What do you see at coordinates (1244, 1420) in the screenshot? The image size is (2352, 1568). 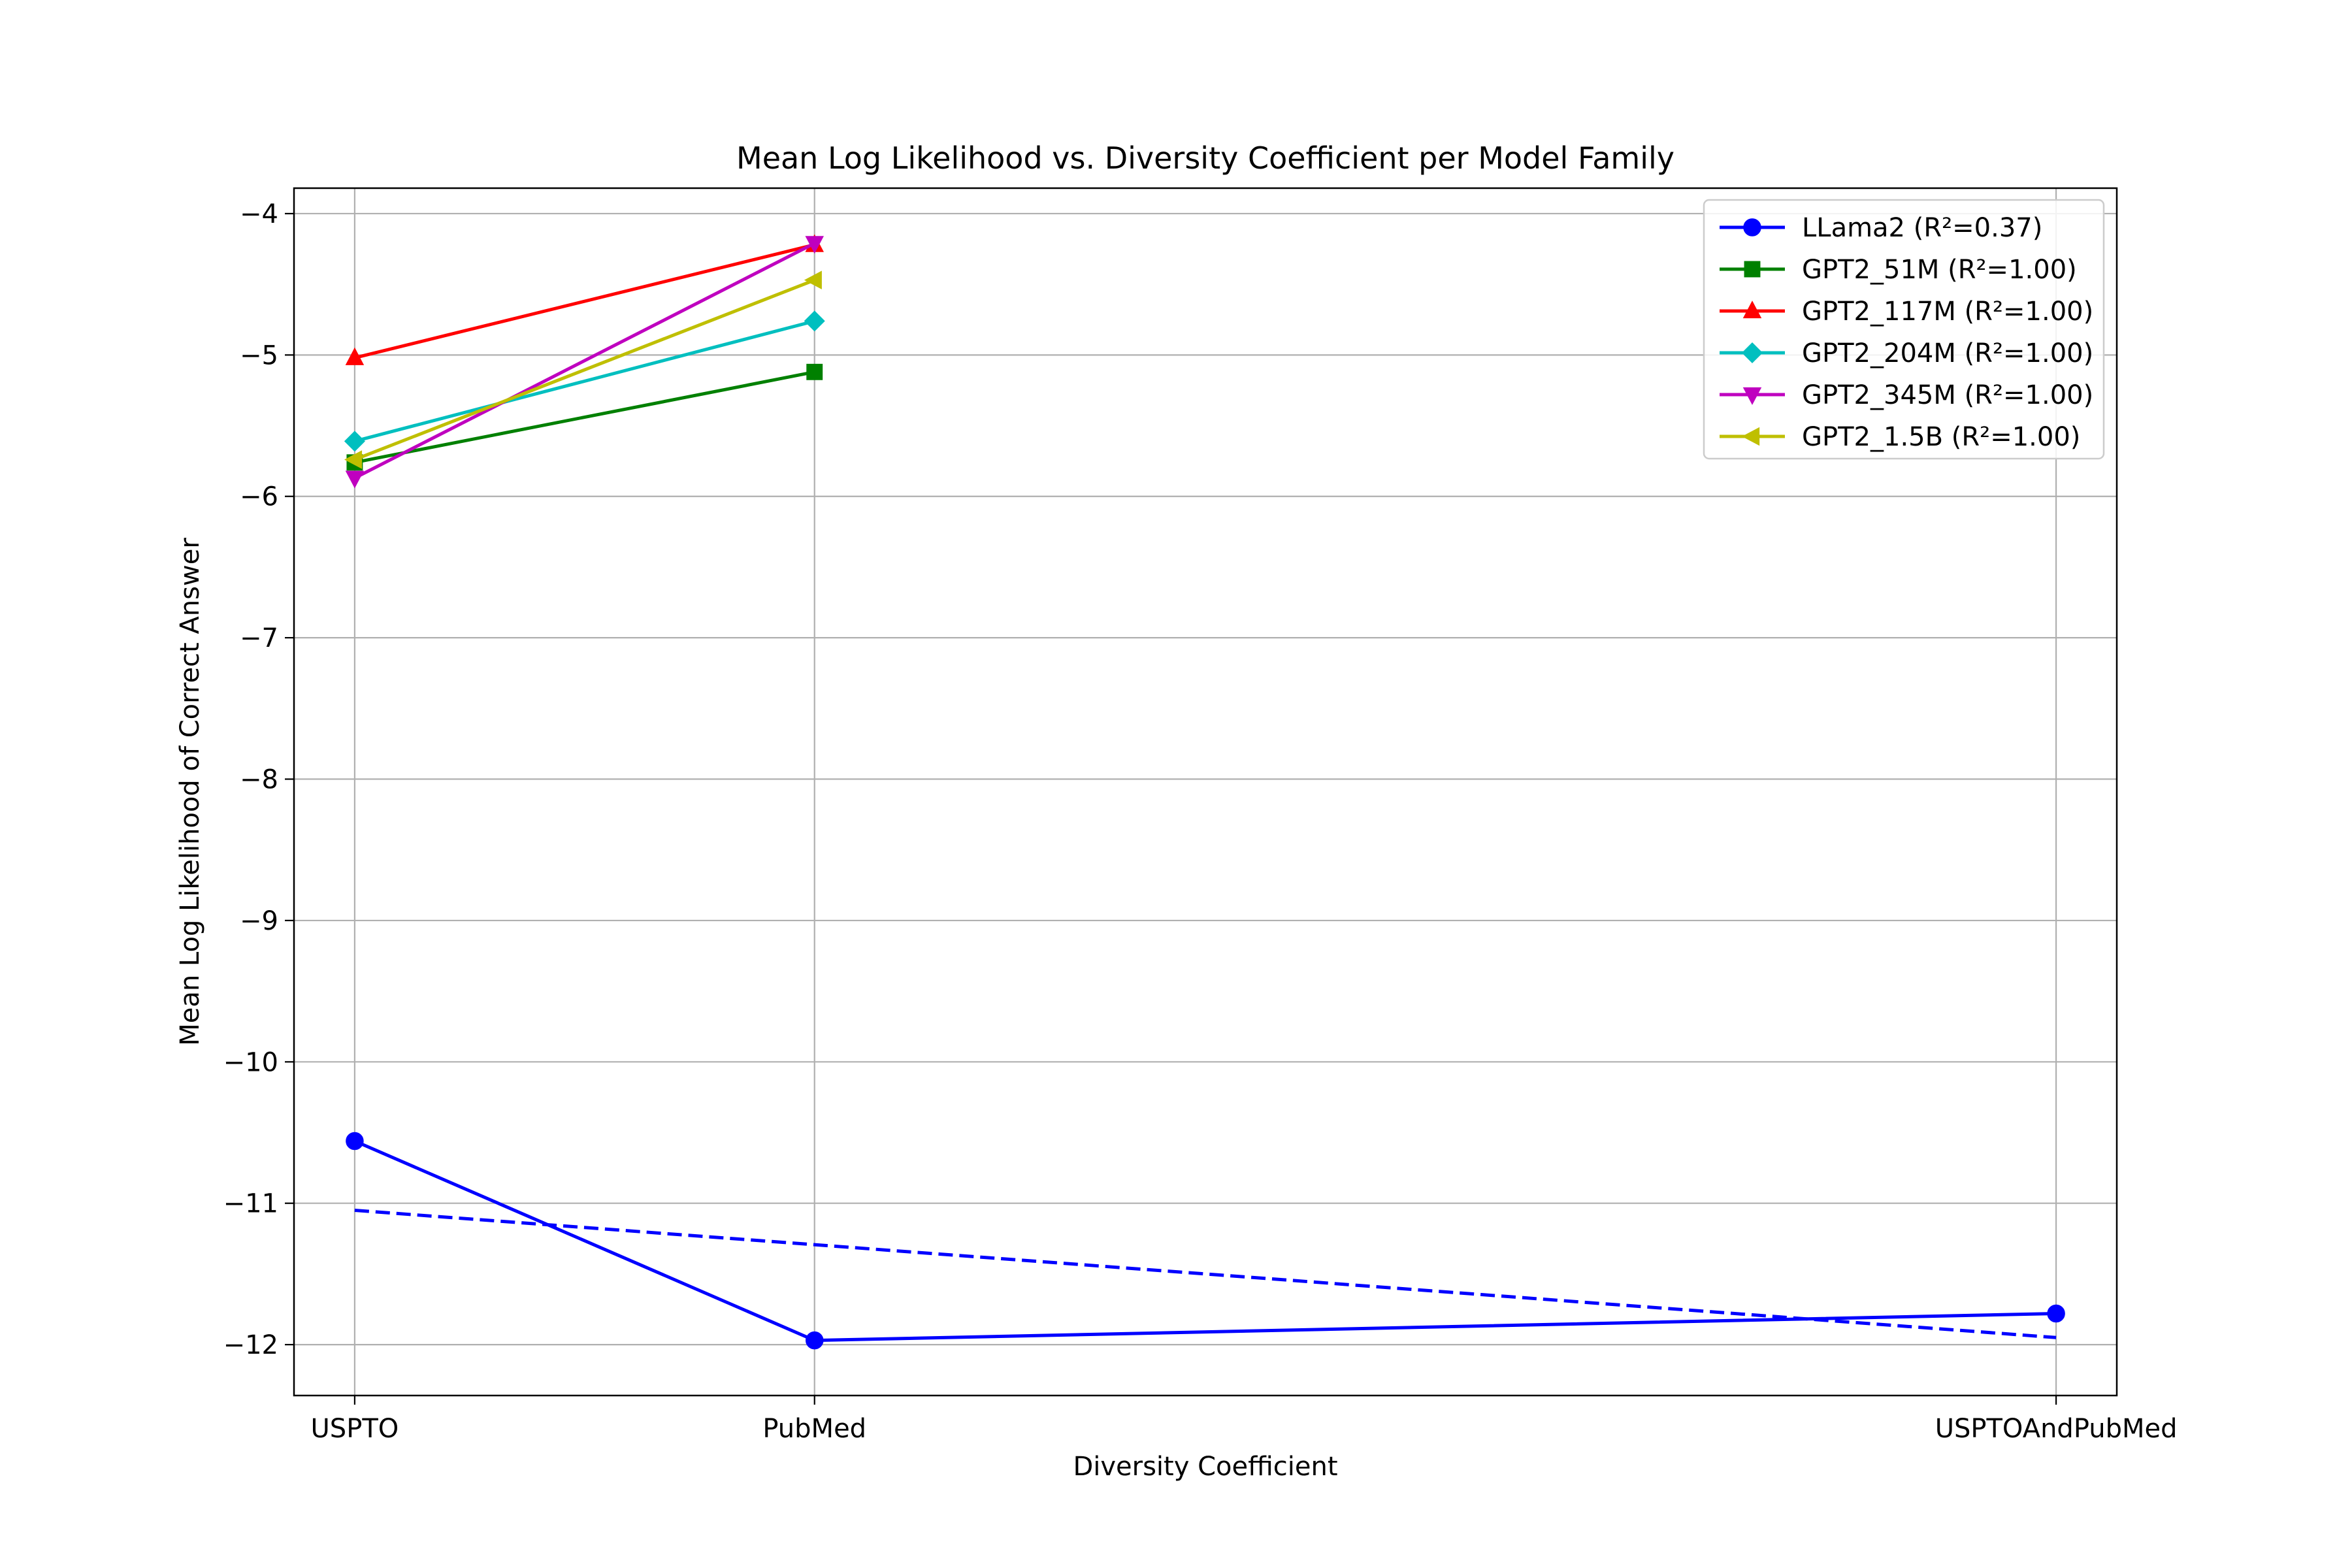 I see `x-axis-ticks: USPTO PubMed USPTOAndPubMed` at bounding box center [1244, 1420].